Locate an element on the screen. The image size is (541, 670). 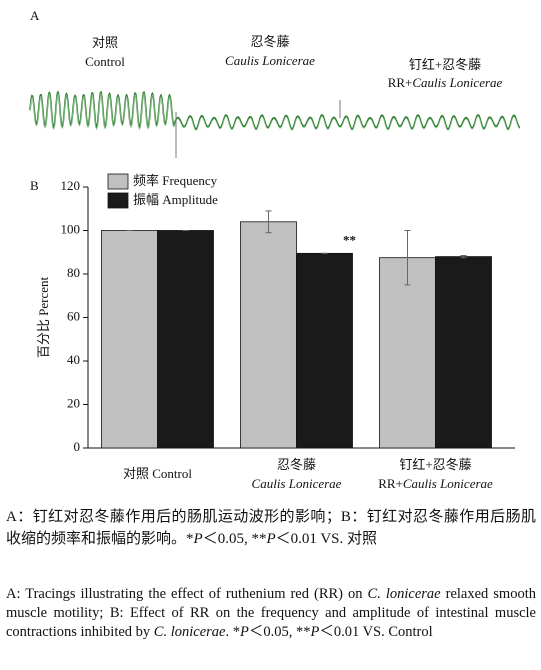
segment-title: 忍冬藤 is located at coordinates (269, 41).